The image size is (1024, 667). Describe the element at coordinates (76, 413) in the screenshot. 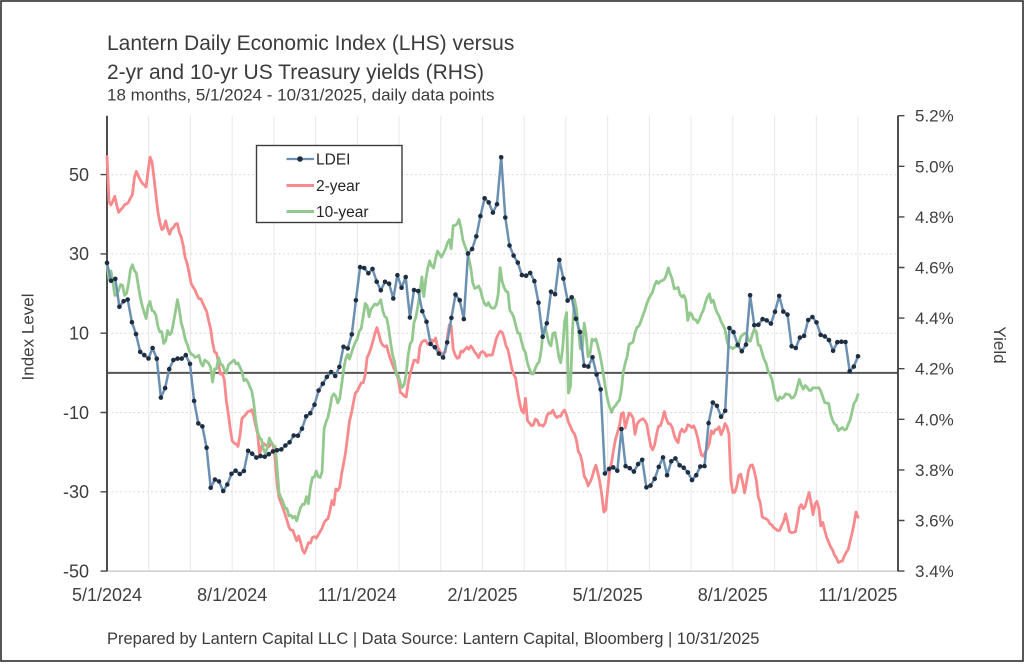

I see `svg-text: -10` at that location.